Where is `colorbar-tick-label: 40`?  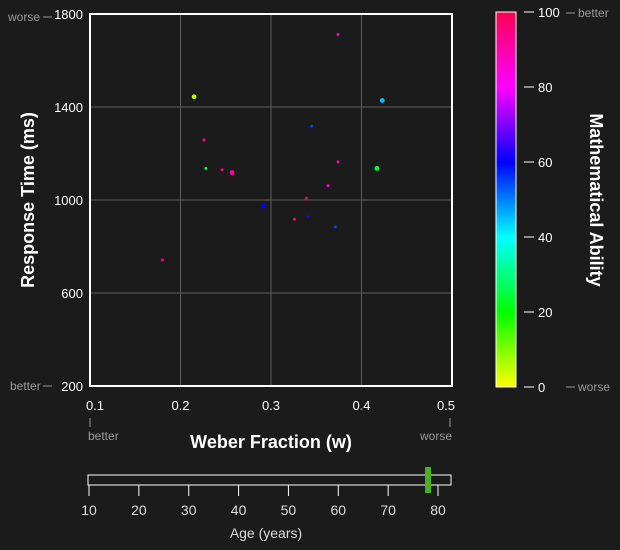 colorbar-tick-label: 40 is located at coordinates (545, 237).